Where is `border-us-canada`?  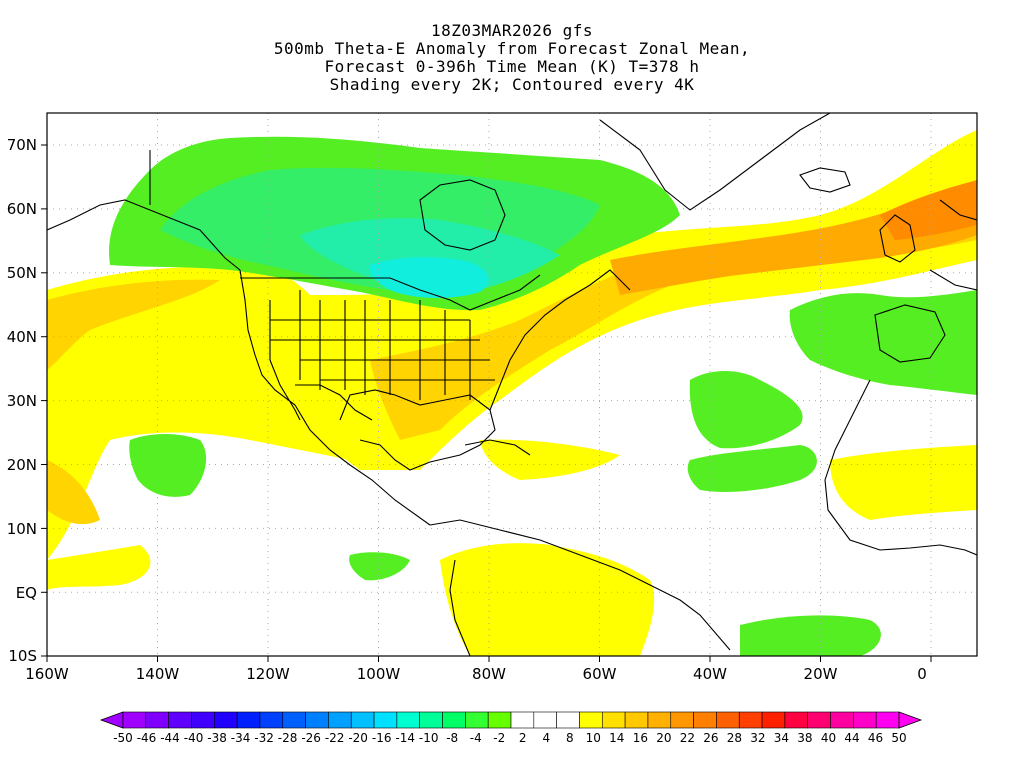
border-us-canada is located at coordinates (390, 292).